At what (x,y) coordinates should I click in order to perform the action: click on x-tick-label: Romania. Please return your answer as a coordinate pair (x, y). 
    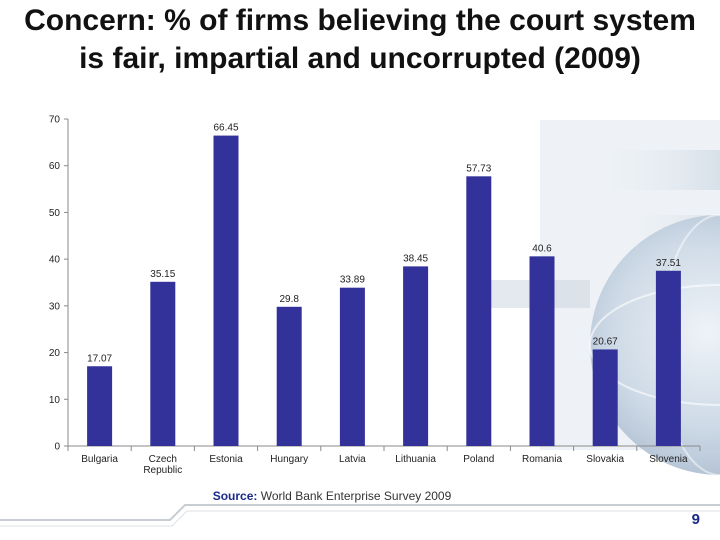
    Looking at the image, I should click on (542, 459).